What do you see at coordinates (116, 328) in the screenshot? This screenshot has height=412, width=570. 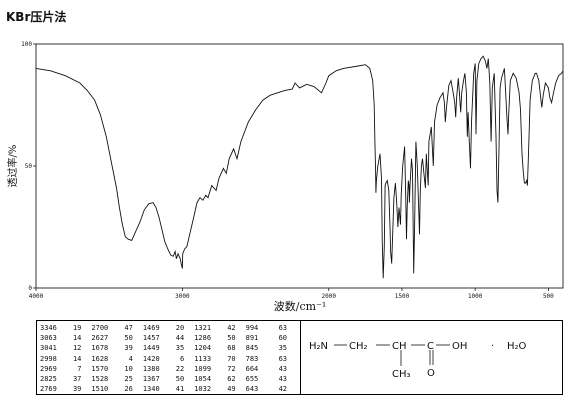 I see `peak-table-row: 2700 47` at bounding box center [116, 328].